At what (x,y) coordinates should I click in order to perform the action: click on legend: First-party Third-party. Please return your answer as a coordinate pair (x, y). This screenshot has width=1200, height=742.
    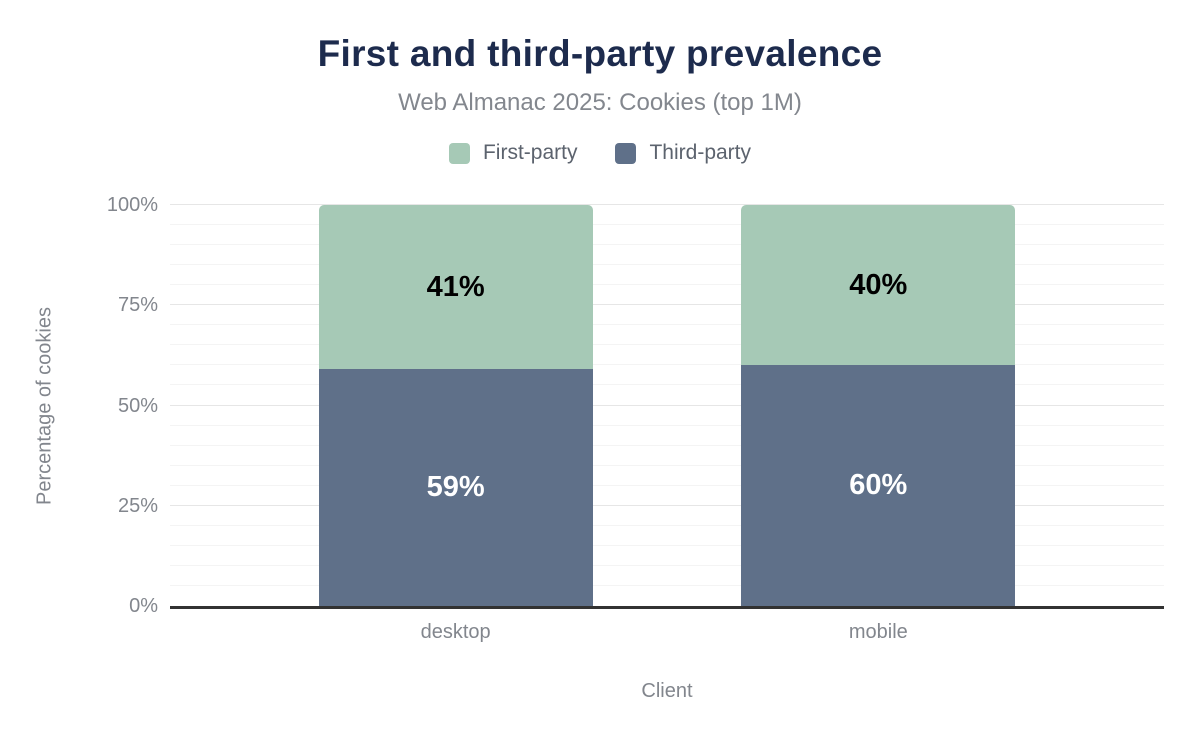
    Looking at the image, I should click on (600, 153).